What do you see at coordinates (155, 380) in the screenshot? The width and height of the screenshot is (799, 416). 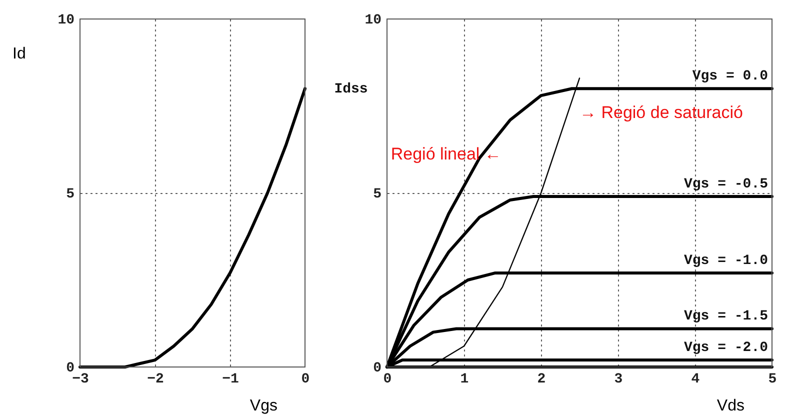 I see `x-tick-label: −2` at bounding box center [155, 380].